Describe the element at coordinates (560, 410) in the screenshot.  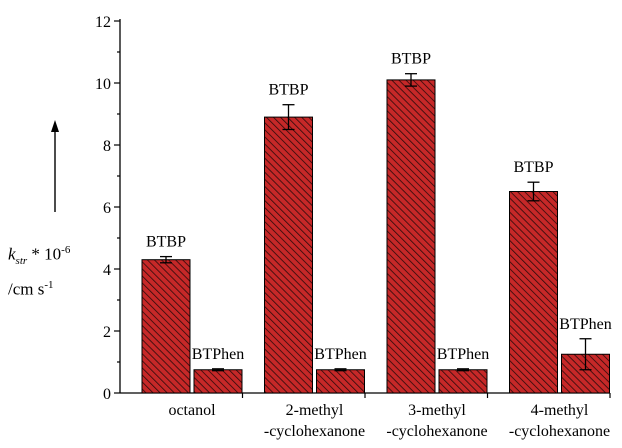
I see `x-tick-label: 4-methyl` at that location.